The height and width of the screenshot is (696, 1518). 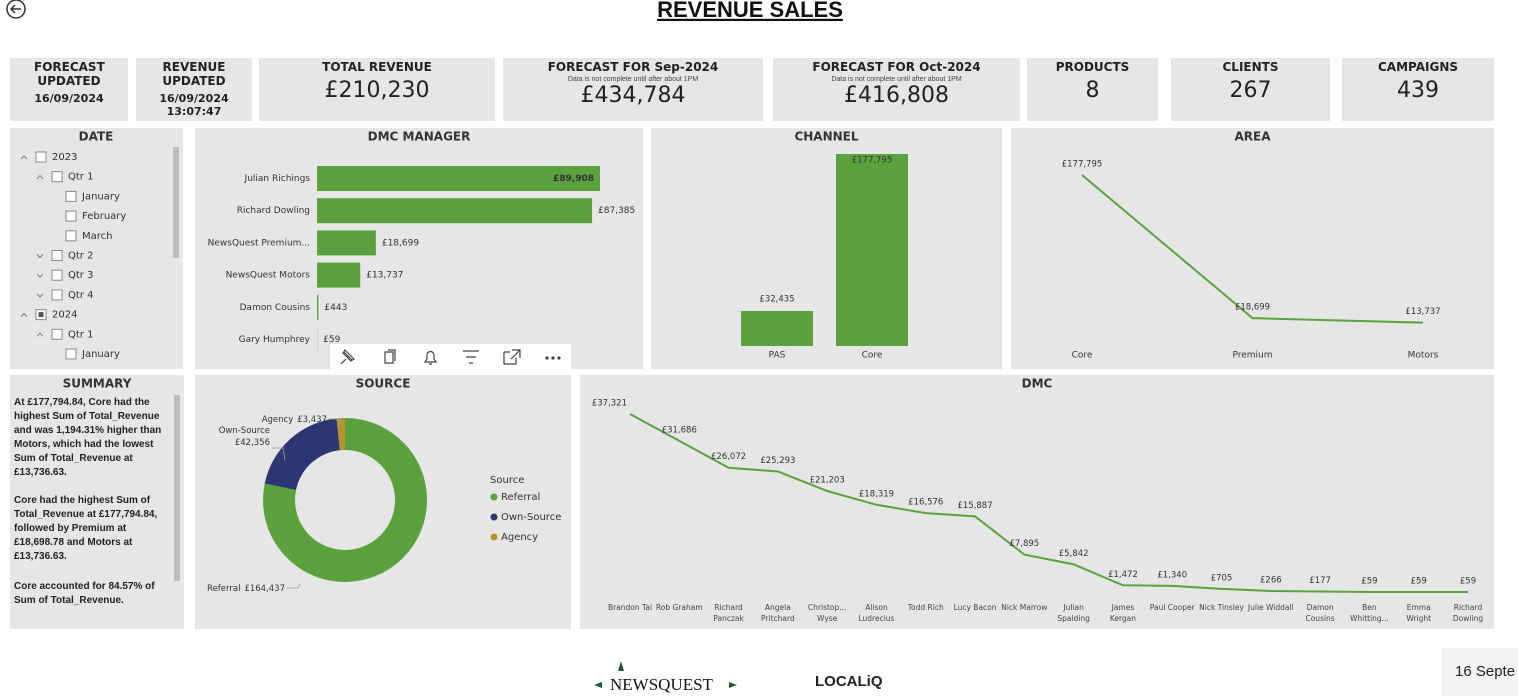 I want to click on data-label: £37,321, so click(x=609, y=404).